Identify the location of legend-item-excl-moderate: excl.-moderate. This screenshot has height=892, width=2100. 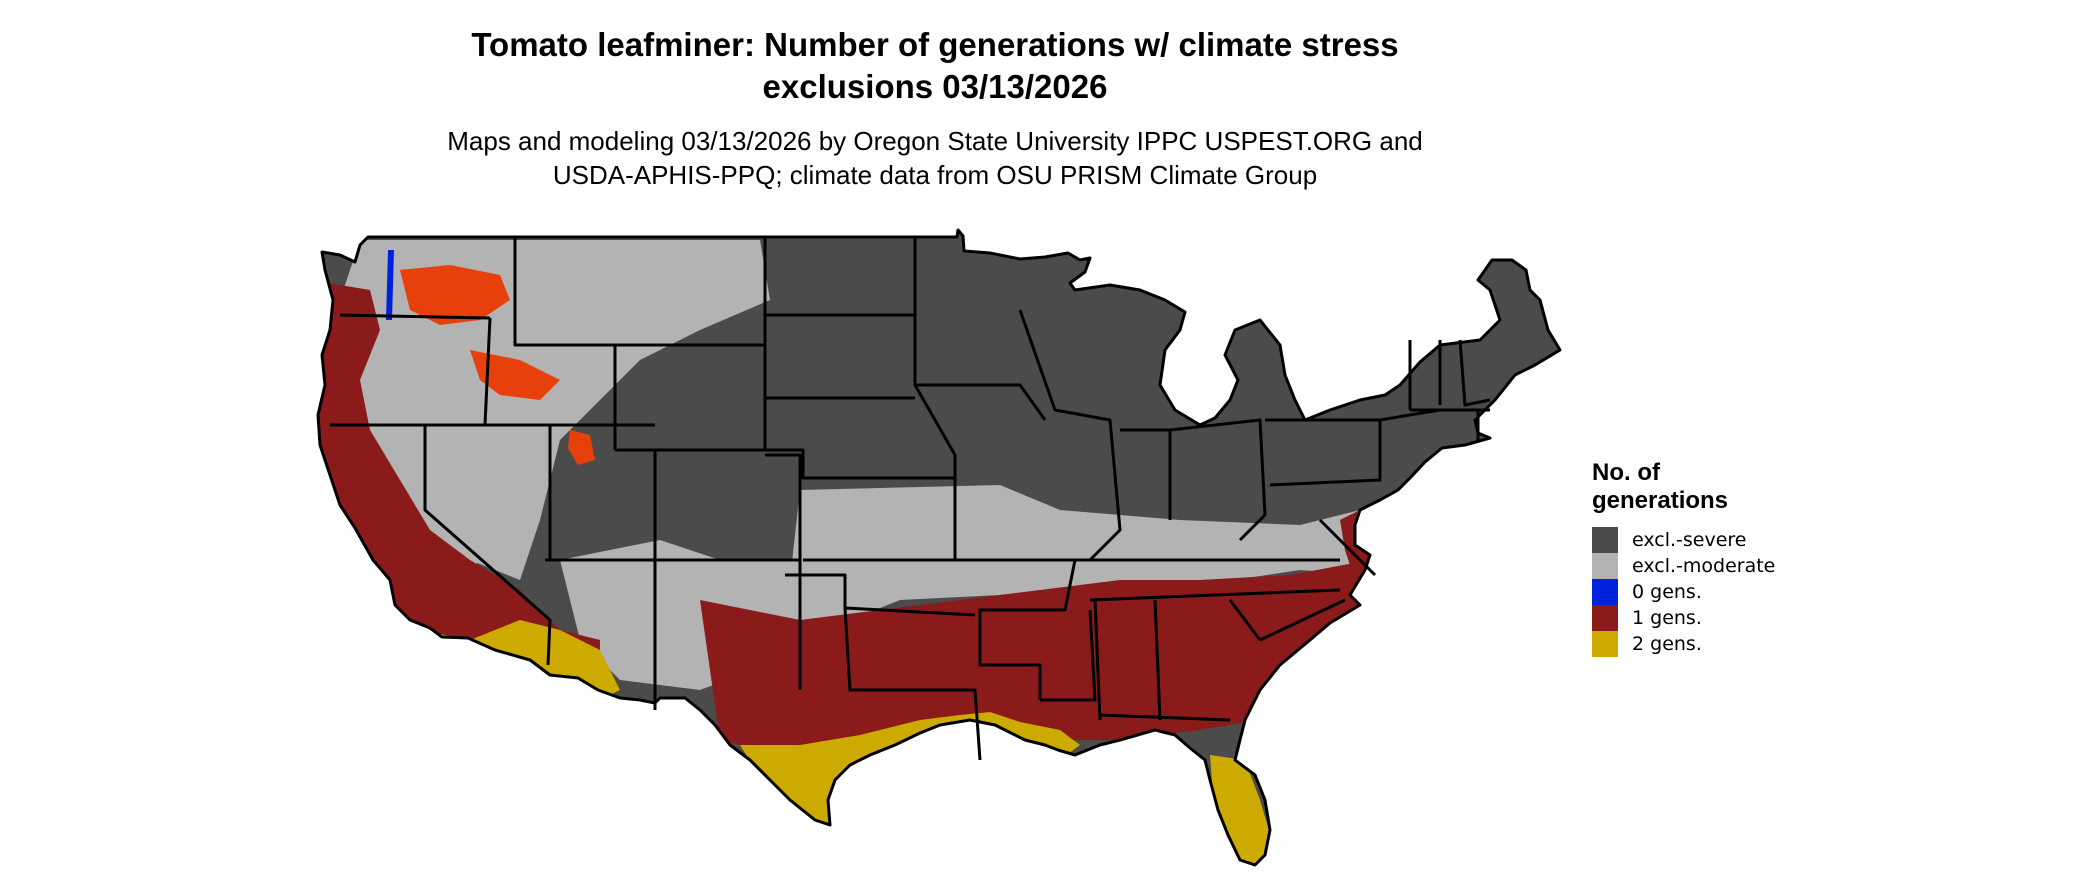
(1742, 566).